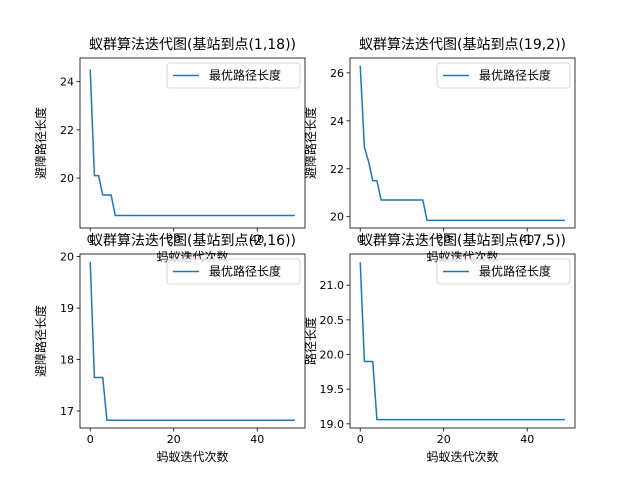 The height and width of the screenshot is (480, 640). Describe the element at coordinates (332, 389) in the screenshot. I see `y-tick-label: 19.5` at that location.